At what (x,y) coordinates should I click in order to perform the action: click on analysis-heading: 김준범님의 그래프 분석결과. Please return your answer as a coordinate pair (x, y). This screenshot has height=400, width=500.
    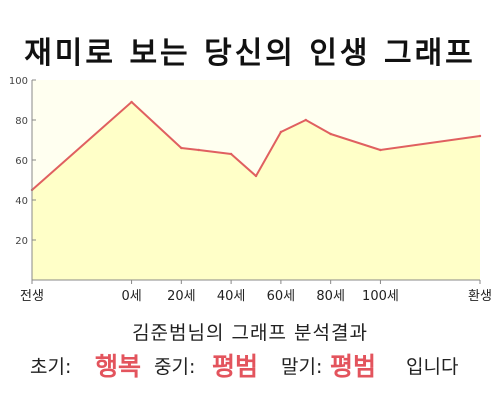
    Looking at the image, I should click on (250, 333).